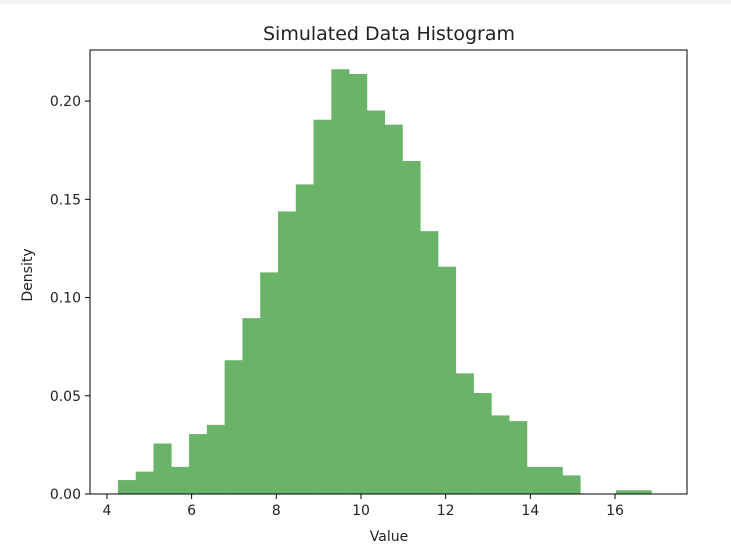 This screenshot has width=731, height=558. What do you see at coordinates (65, 397) in the screenshot?
I see `y-tick-label: 0.05` at bounding box center [65, 397].